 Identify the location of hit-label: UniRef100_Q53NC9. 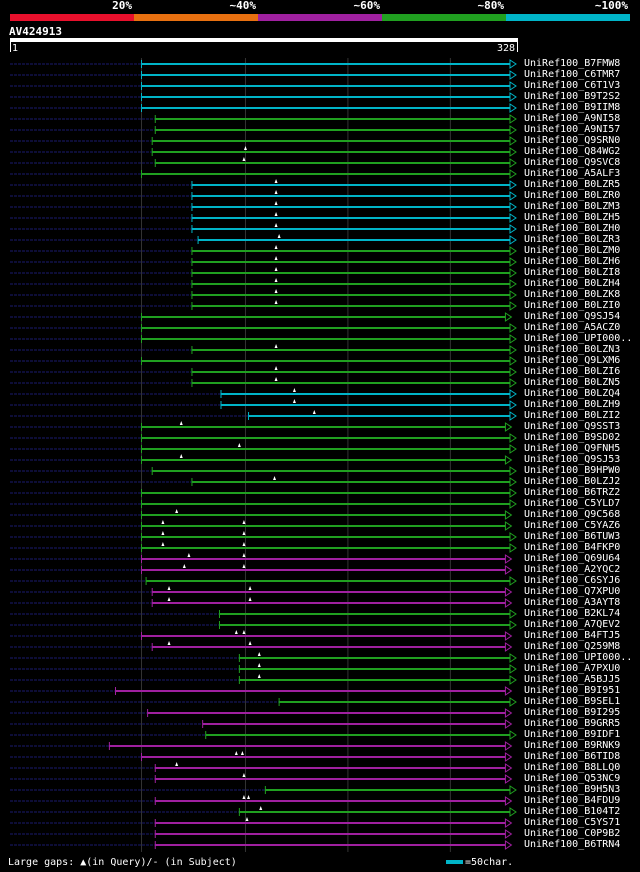
(572, 778).